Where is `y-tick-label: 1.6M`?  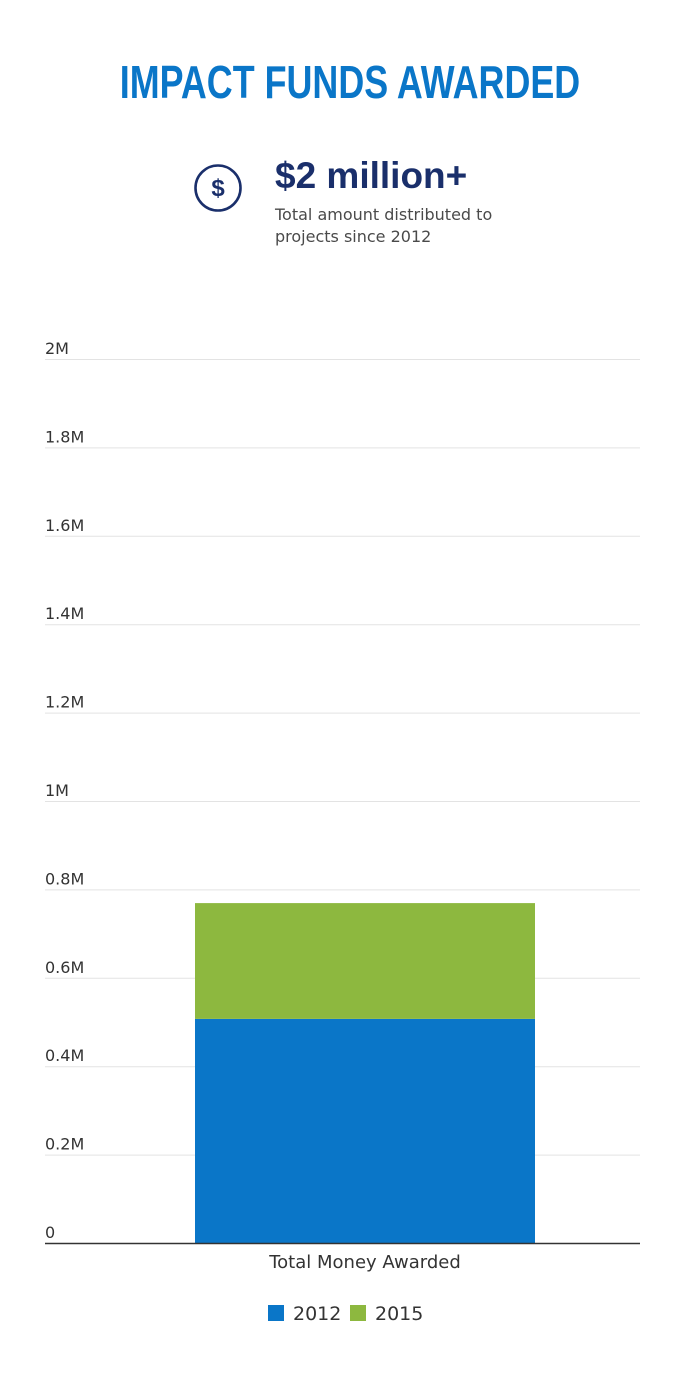 y-tick-label: 1.6M is located at coordinates (64, 525).